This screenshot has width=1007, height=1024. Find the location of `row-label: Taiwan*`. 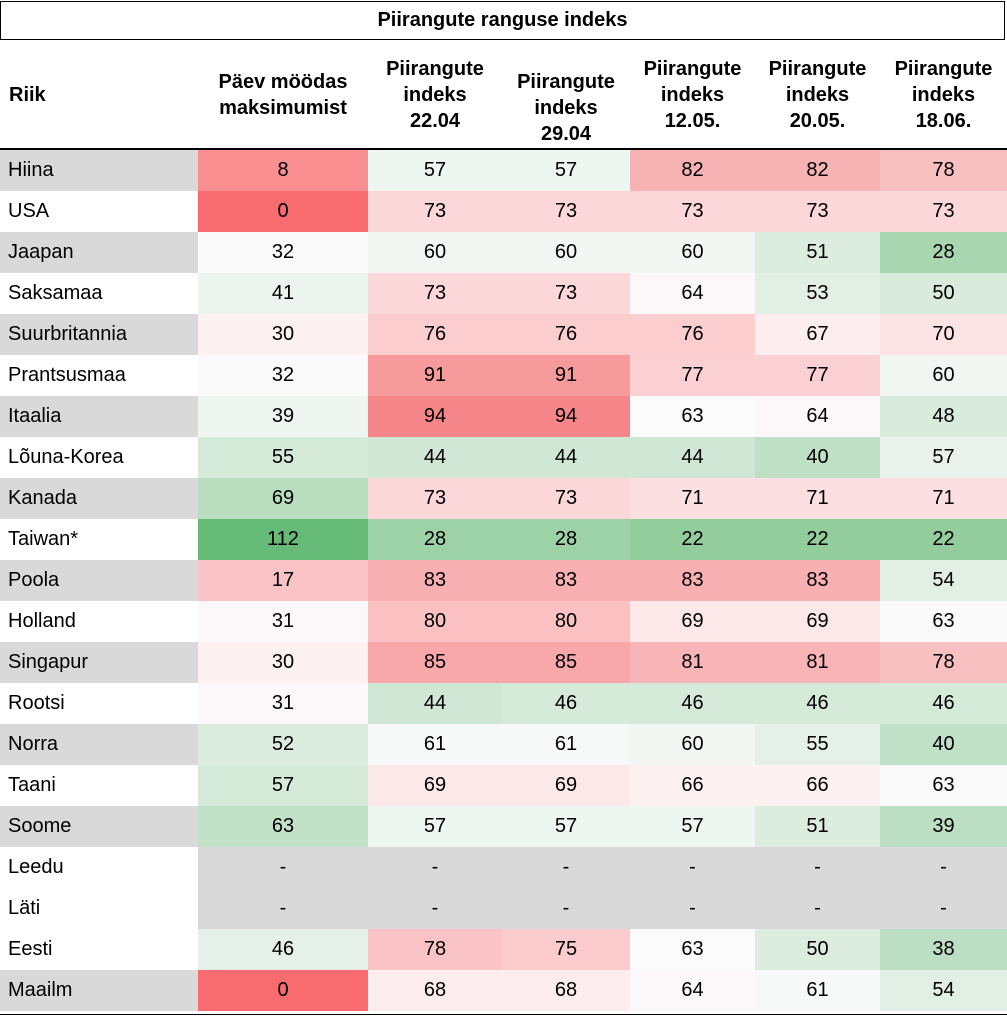

row-label: Taiwan* is located at coordinates (99, 539).